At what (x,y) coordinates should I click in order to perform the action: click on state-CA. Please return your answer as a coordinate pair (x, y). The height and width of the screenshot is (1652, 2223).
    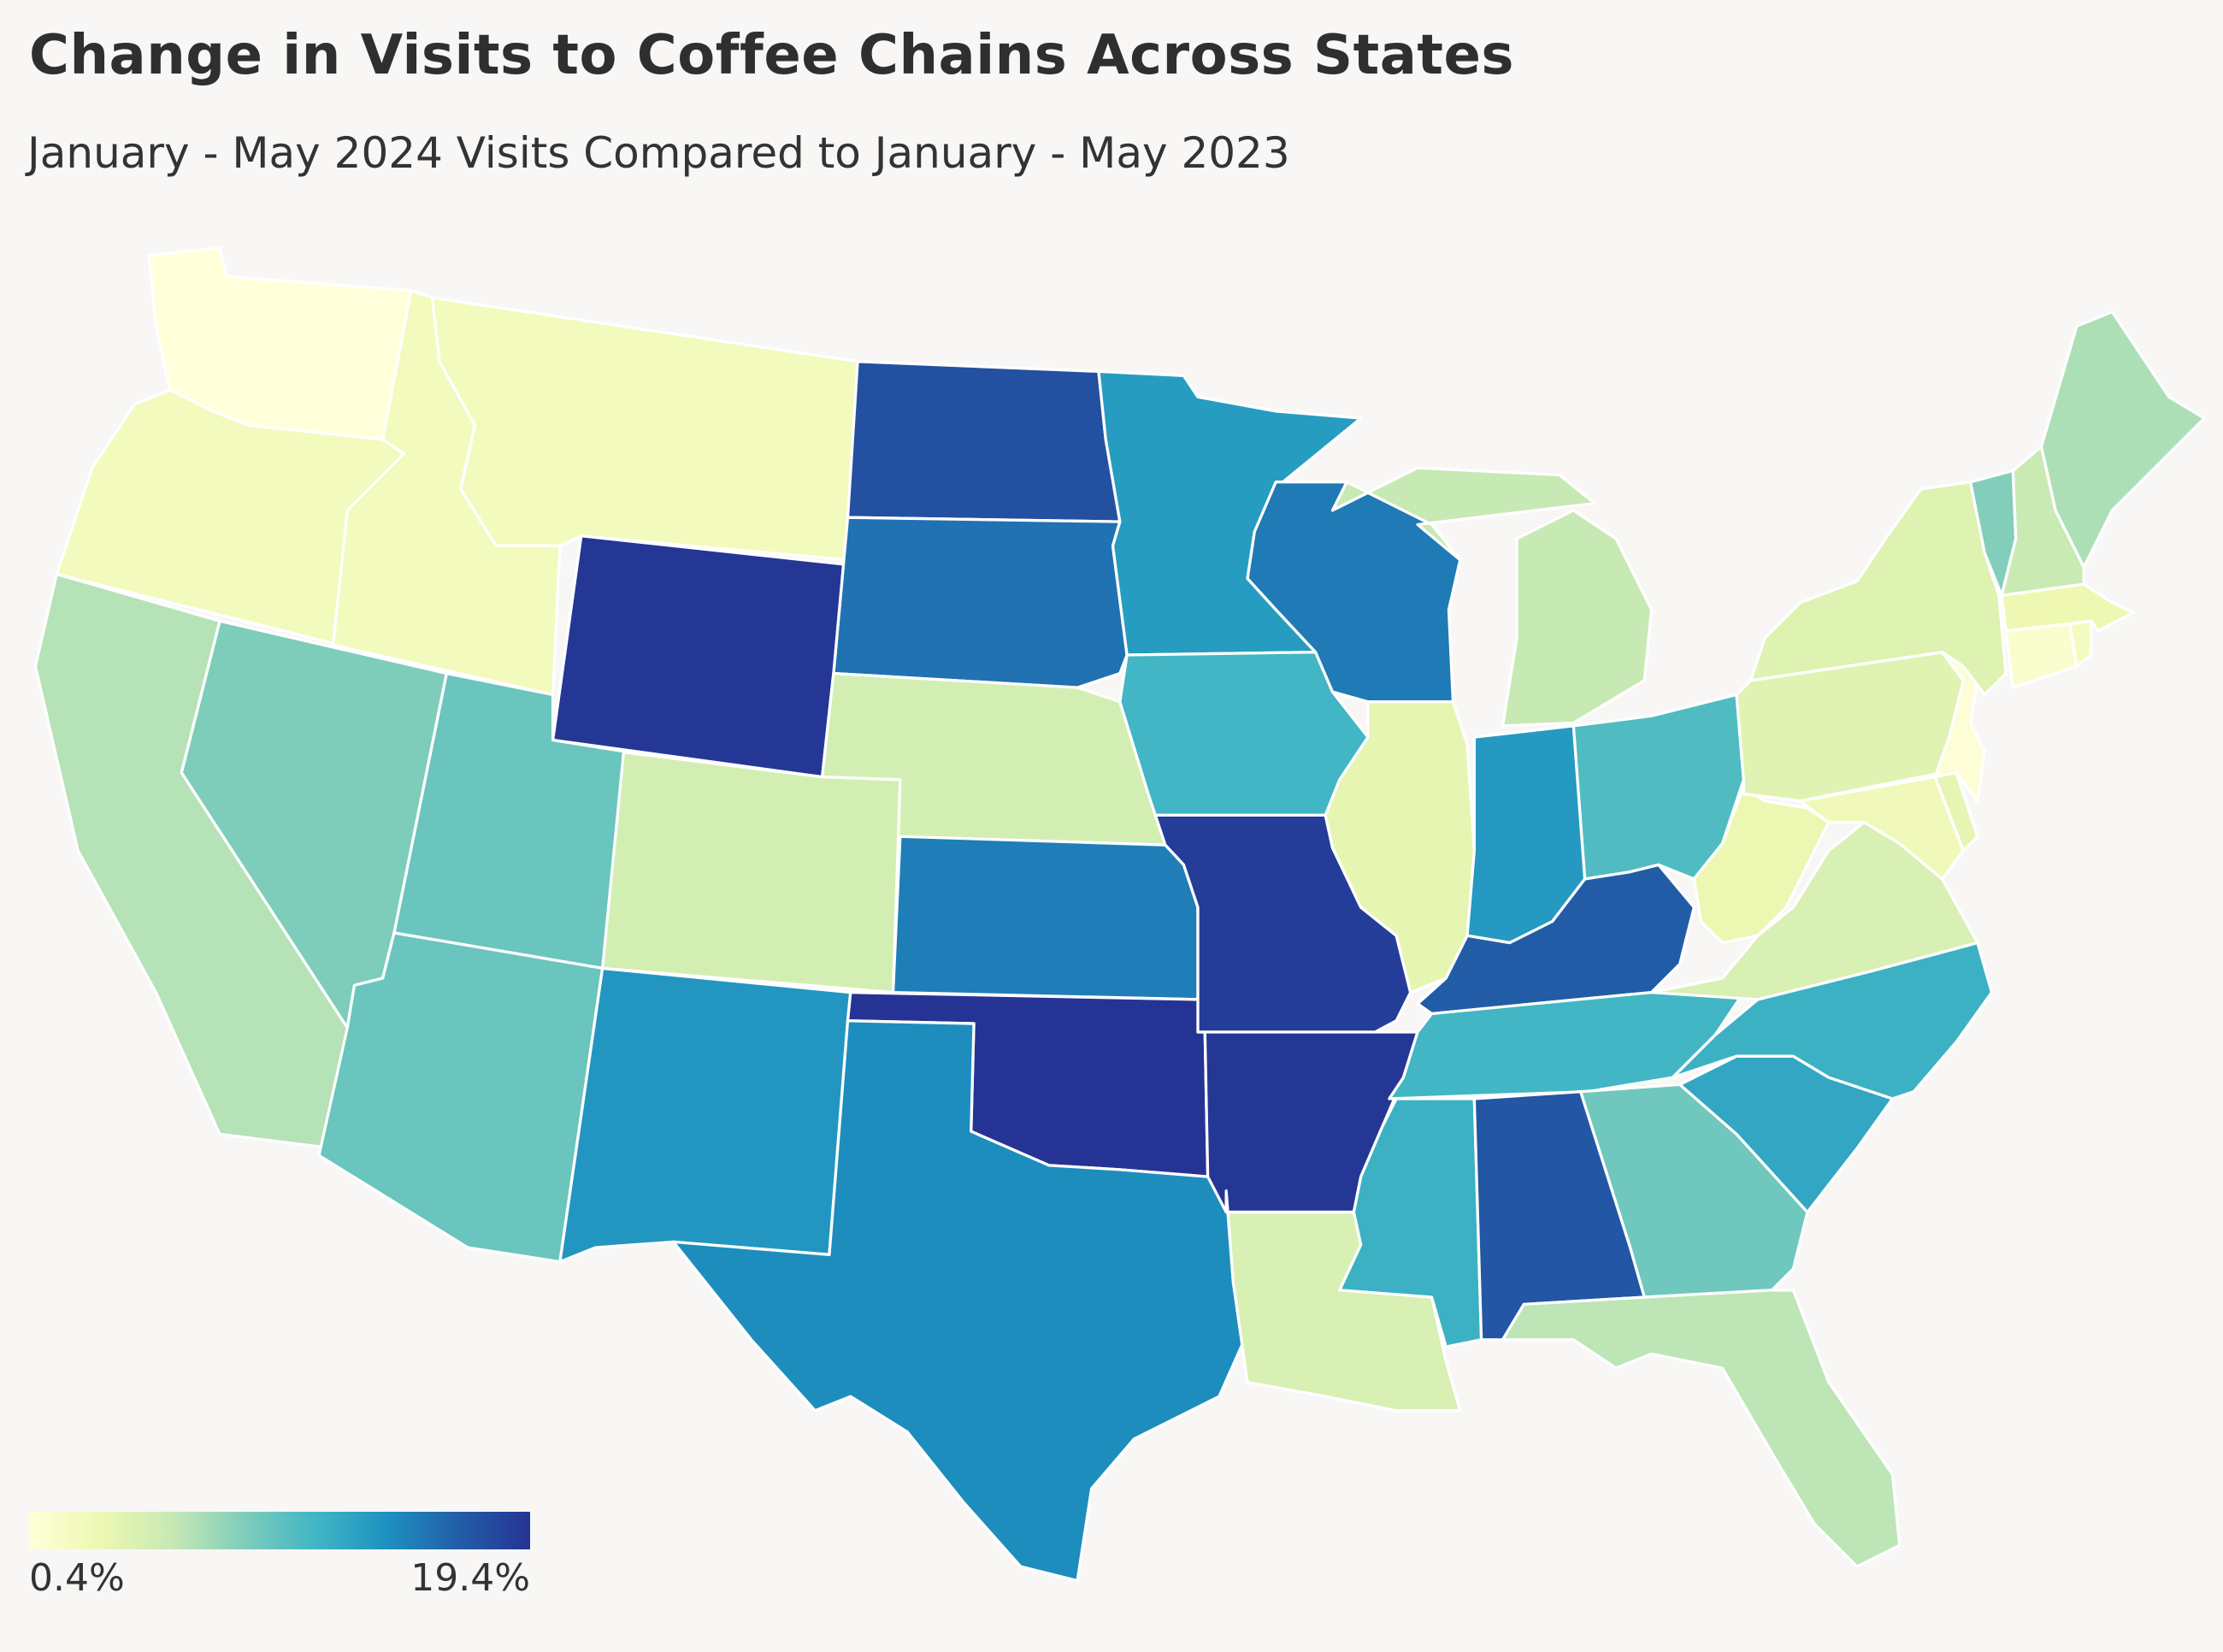
    Looking at the image, I should click on (191, 861).